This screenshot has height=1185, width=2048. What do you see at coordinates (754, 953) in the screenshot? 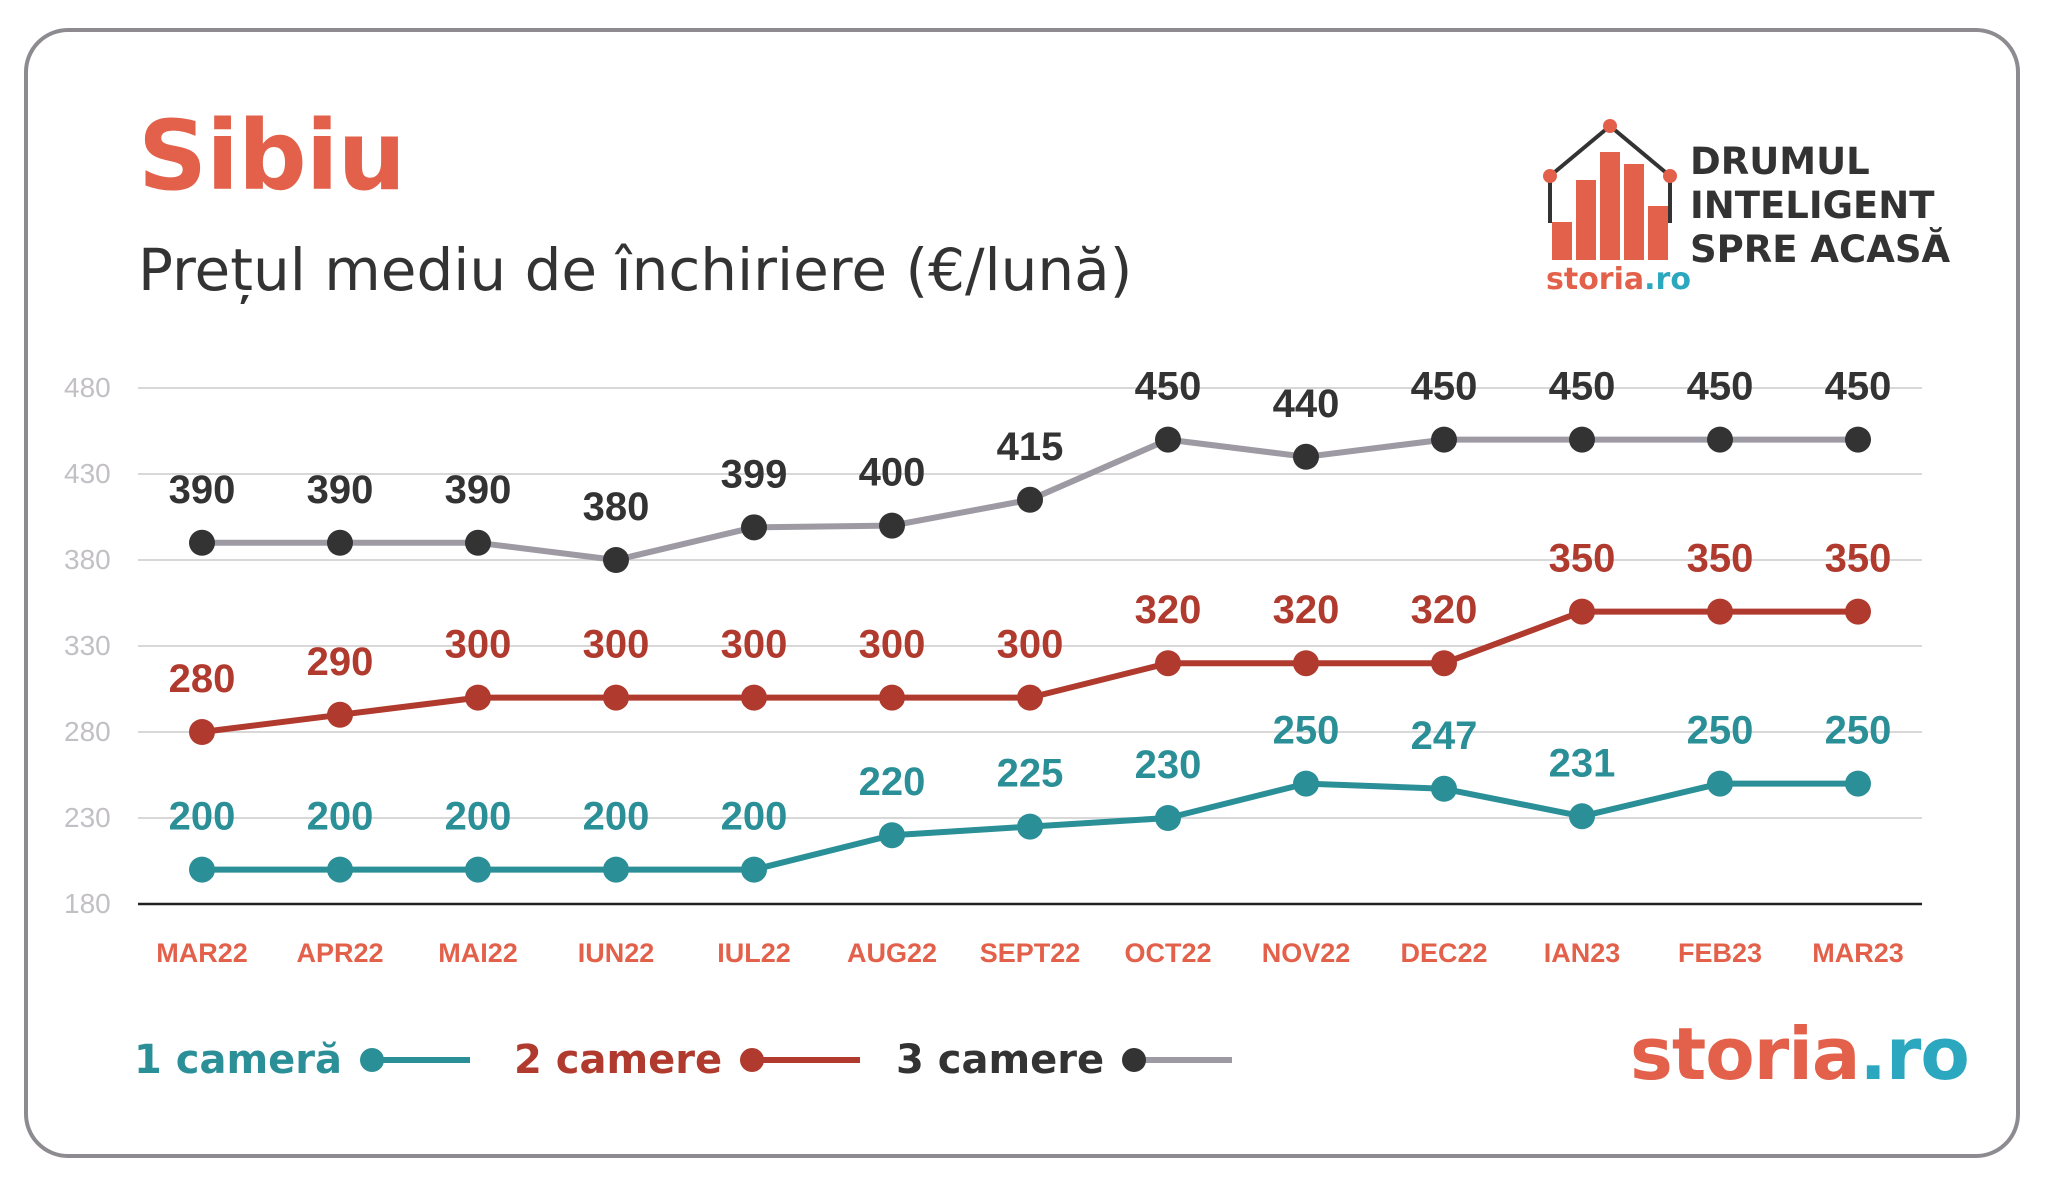
I see `x-tick-label: IUL22` at bounding box center [754, 953].